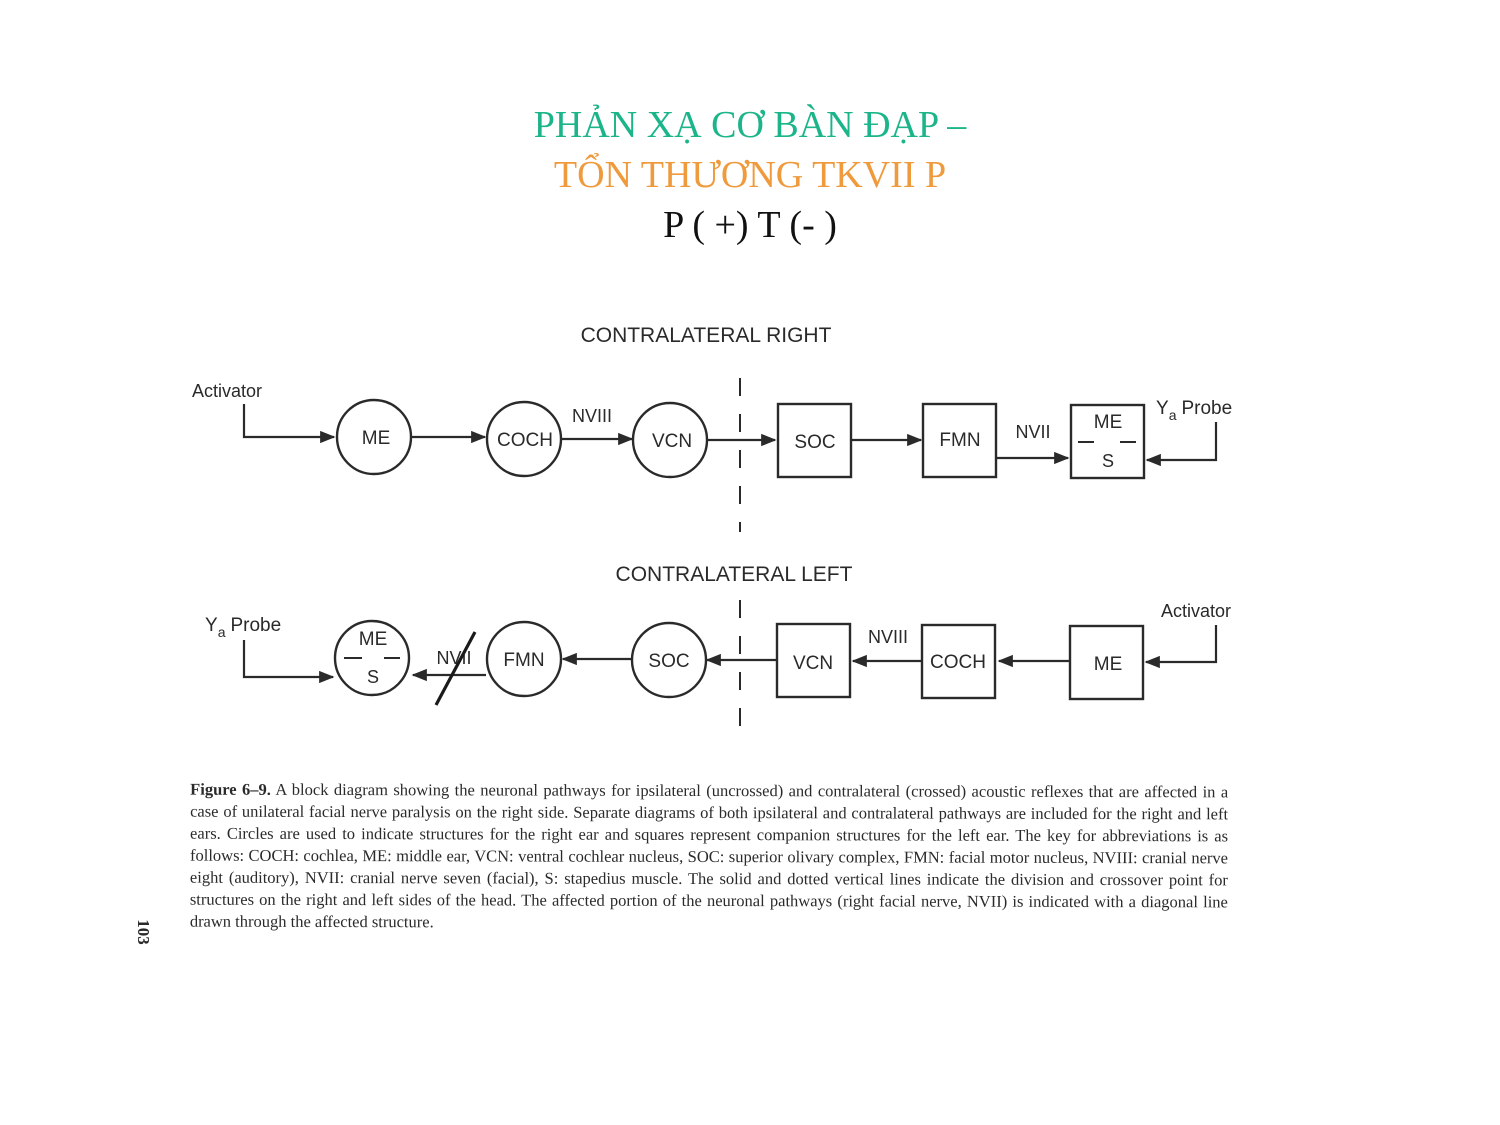 This screenshot has height=1125, width=1500. What do you see at coordinates (750, 225) in the screenshot?
I see `title-line-3: P ( +) T (- )` at bounding box center [750, 225].